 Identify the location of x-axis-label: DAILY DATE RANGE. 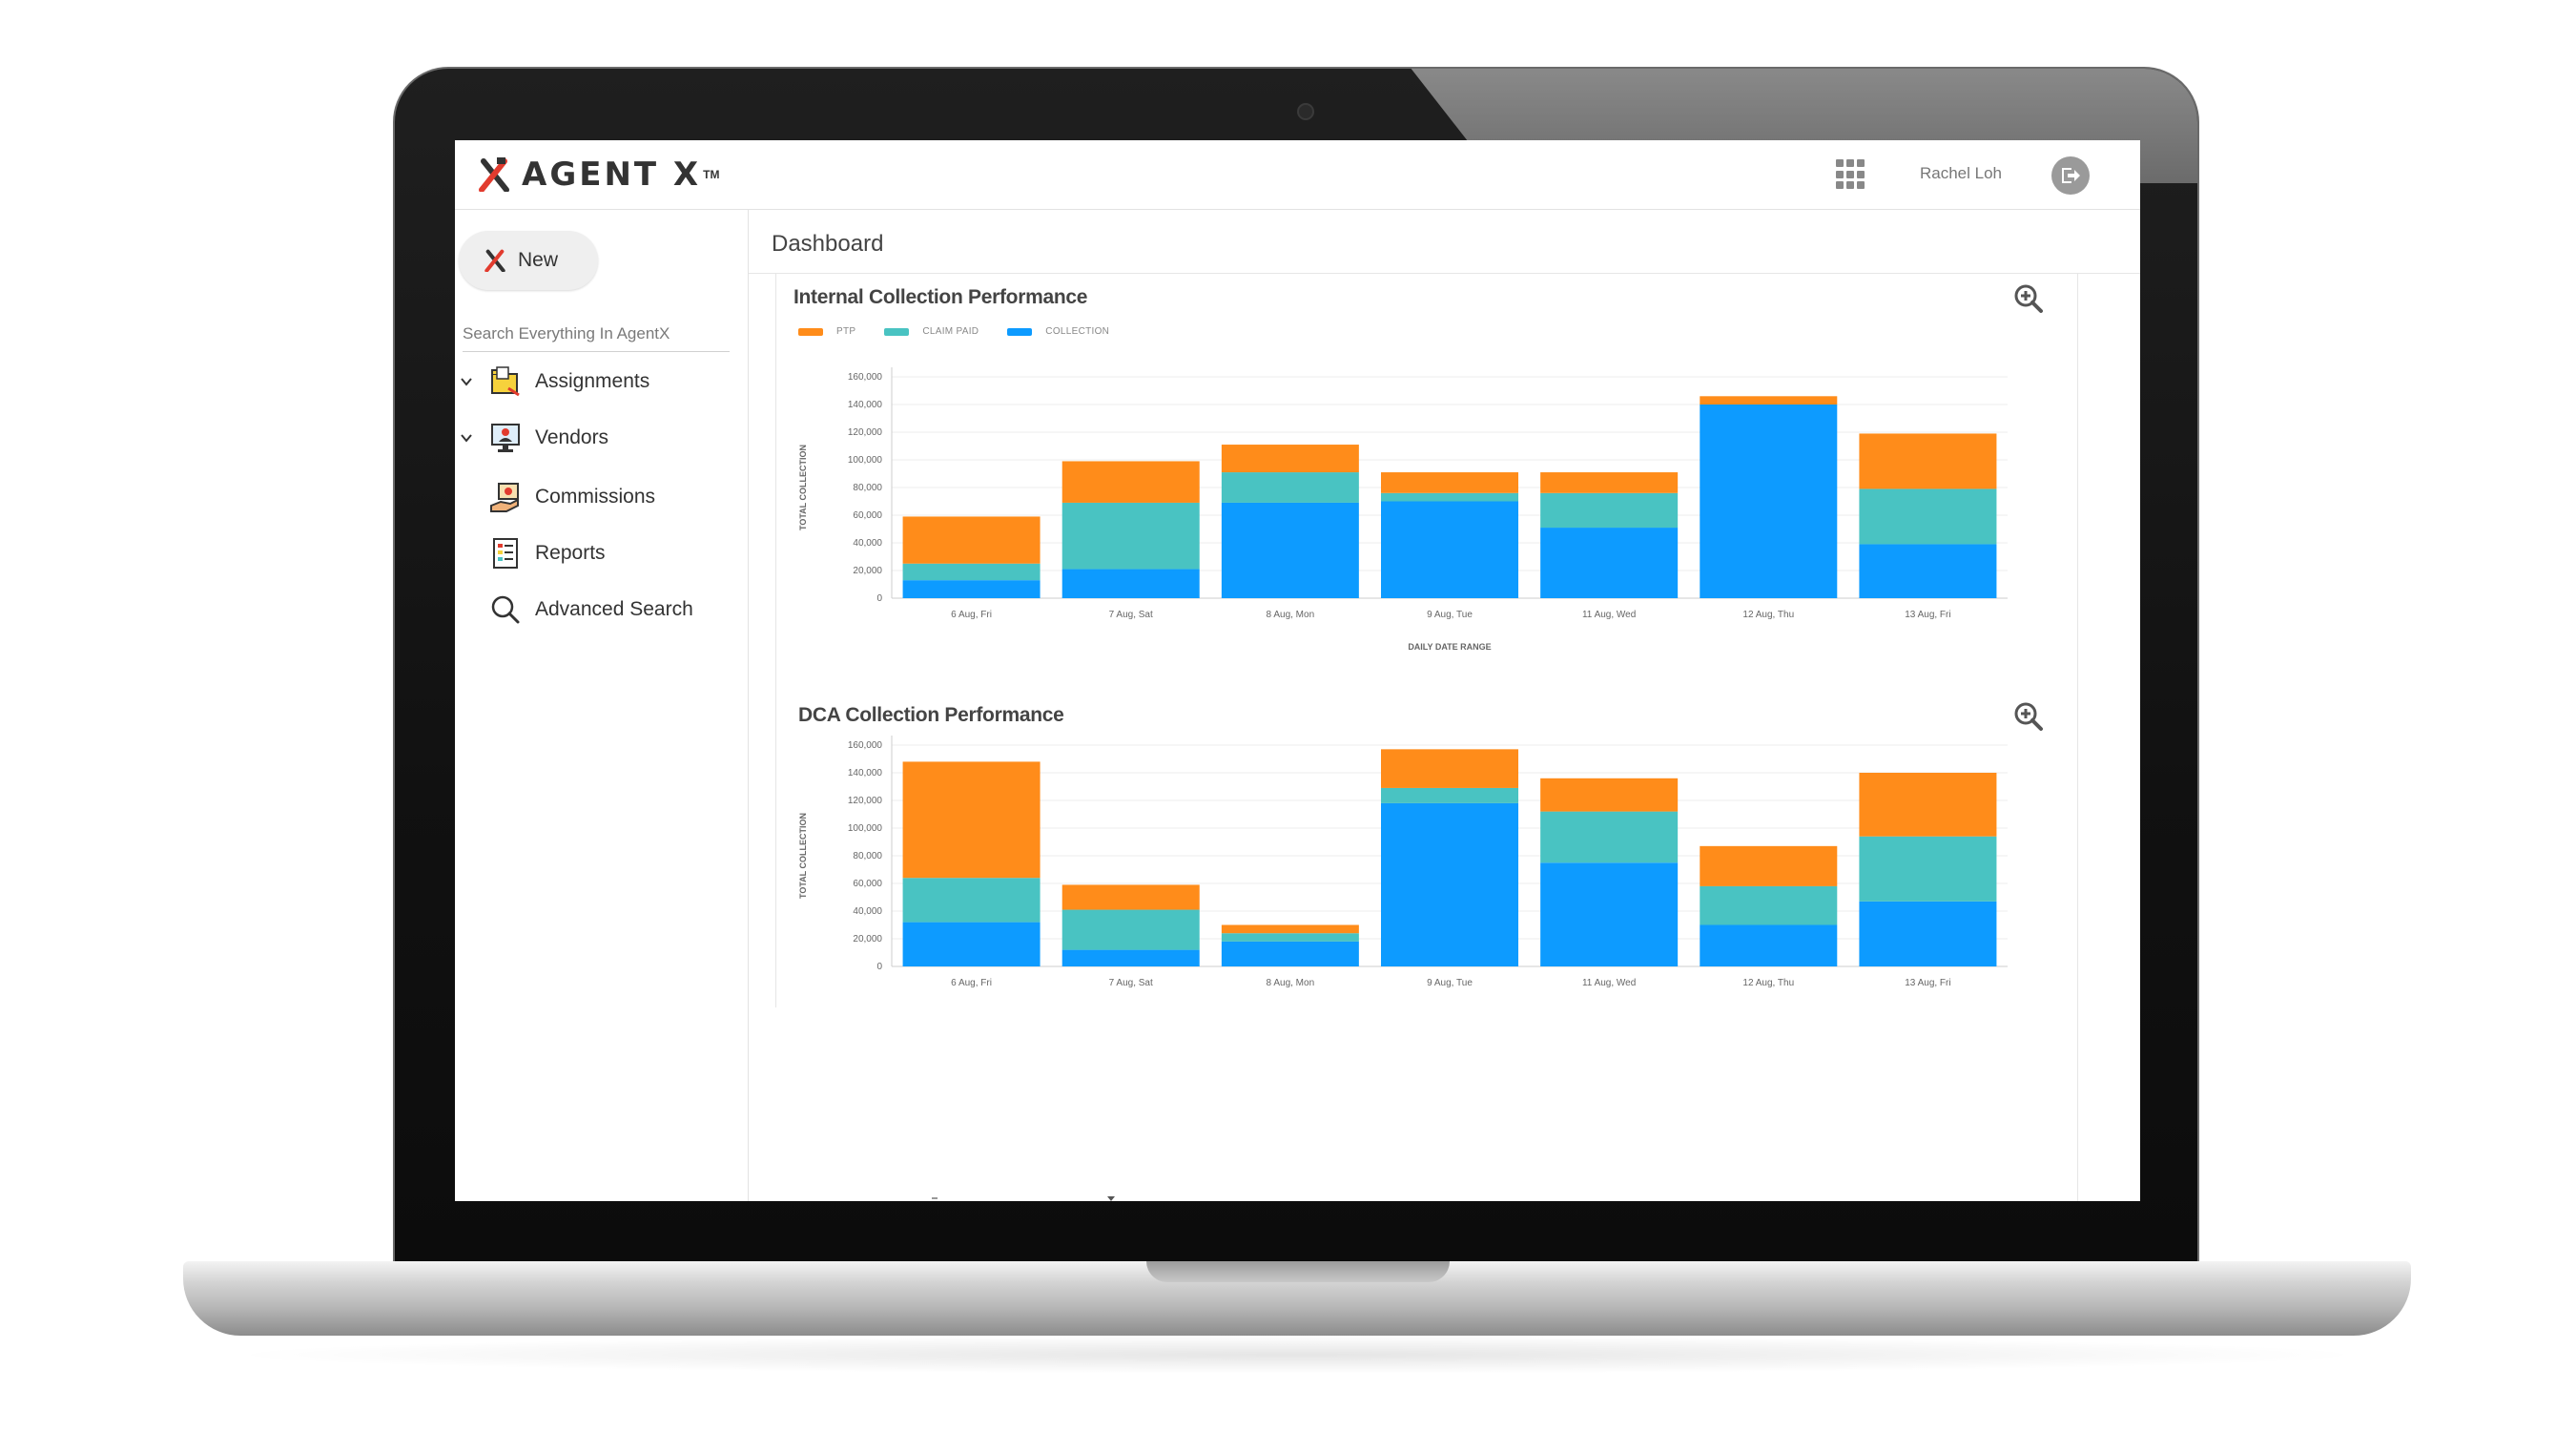
(1449, 647).